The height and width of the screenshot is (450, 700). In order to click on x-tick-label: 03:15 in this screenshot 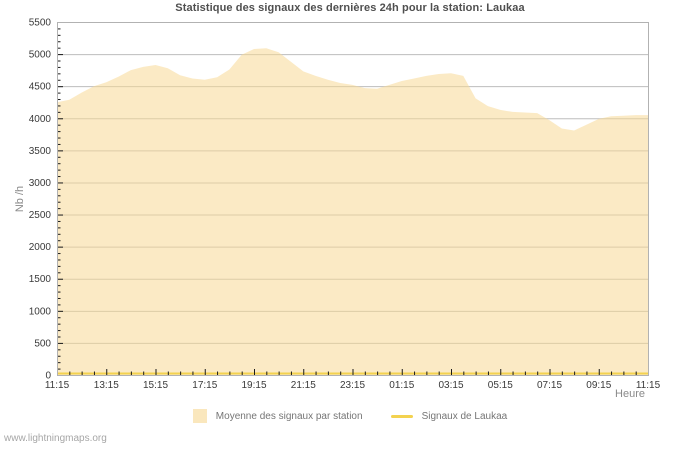, I will do `click(450, 385)`.